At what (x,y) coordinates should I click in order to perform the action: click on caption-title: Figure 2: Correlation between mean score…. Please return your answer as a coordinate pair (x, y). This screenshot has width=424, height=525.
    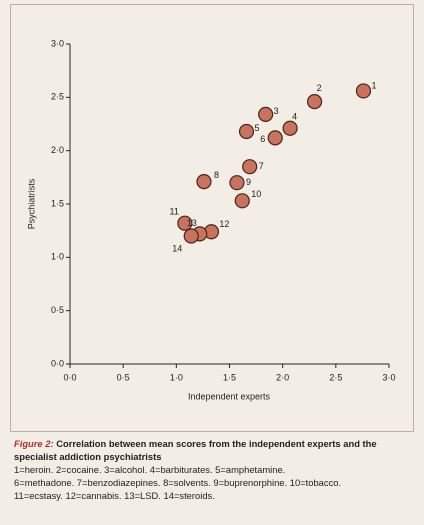
    Looking at the image, I should click on (216, 450).